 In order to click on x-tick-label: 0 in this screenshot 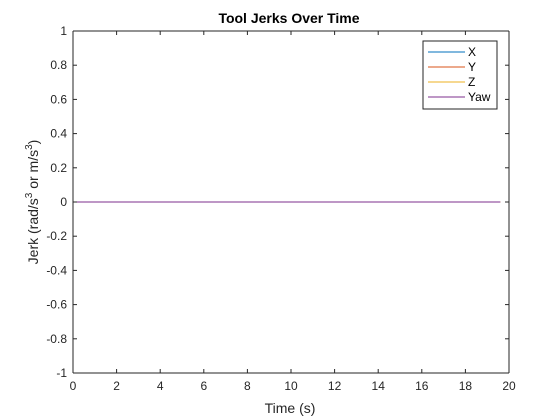, I will do `click(73, 386)`.